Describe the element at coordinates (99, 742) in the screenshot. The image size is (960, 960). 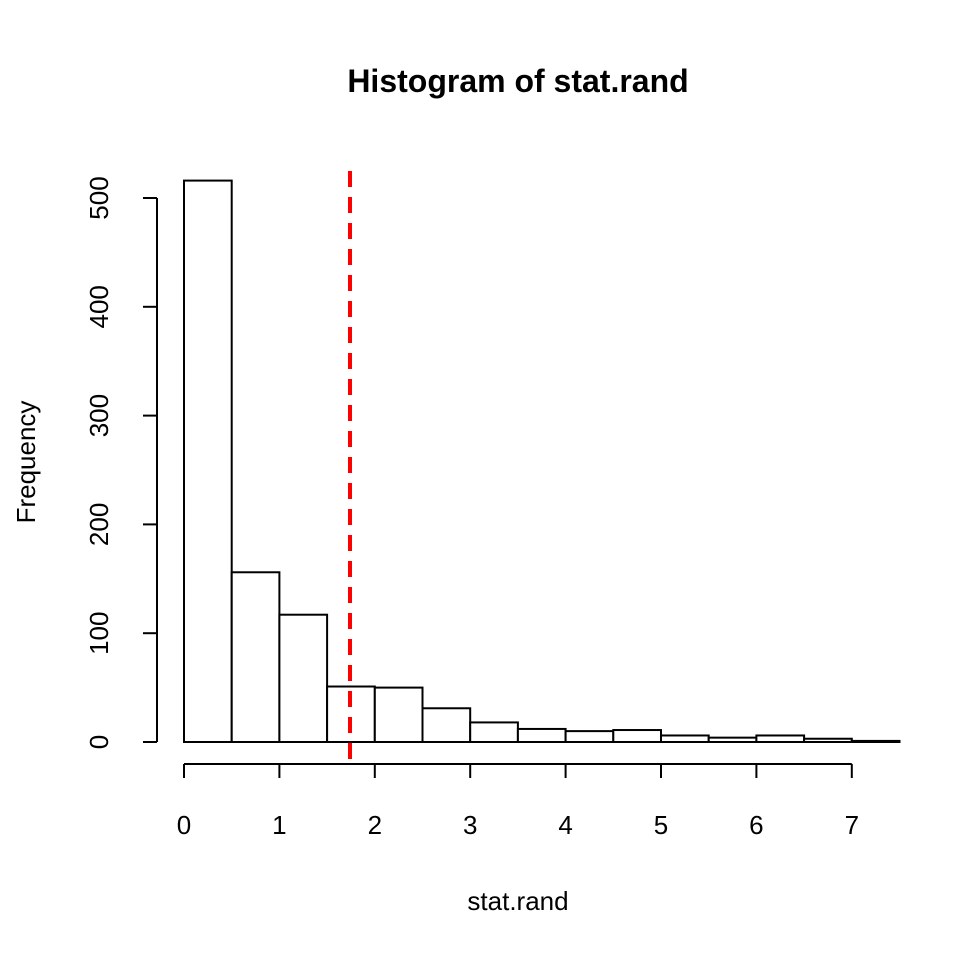
I see `y-tick-label: 0` at that location.